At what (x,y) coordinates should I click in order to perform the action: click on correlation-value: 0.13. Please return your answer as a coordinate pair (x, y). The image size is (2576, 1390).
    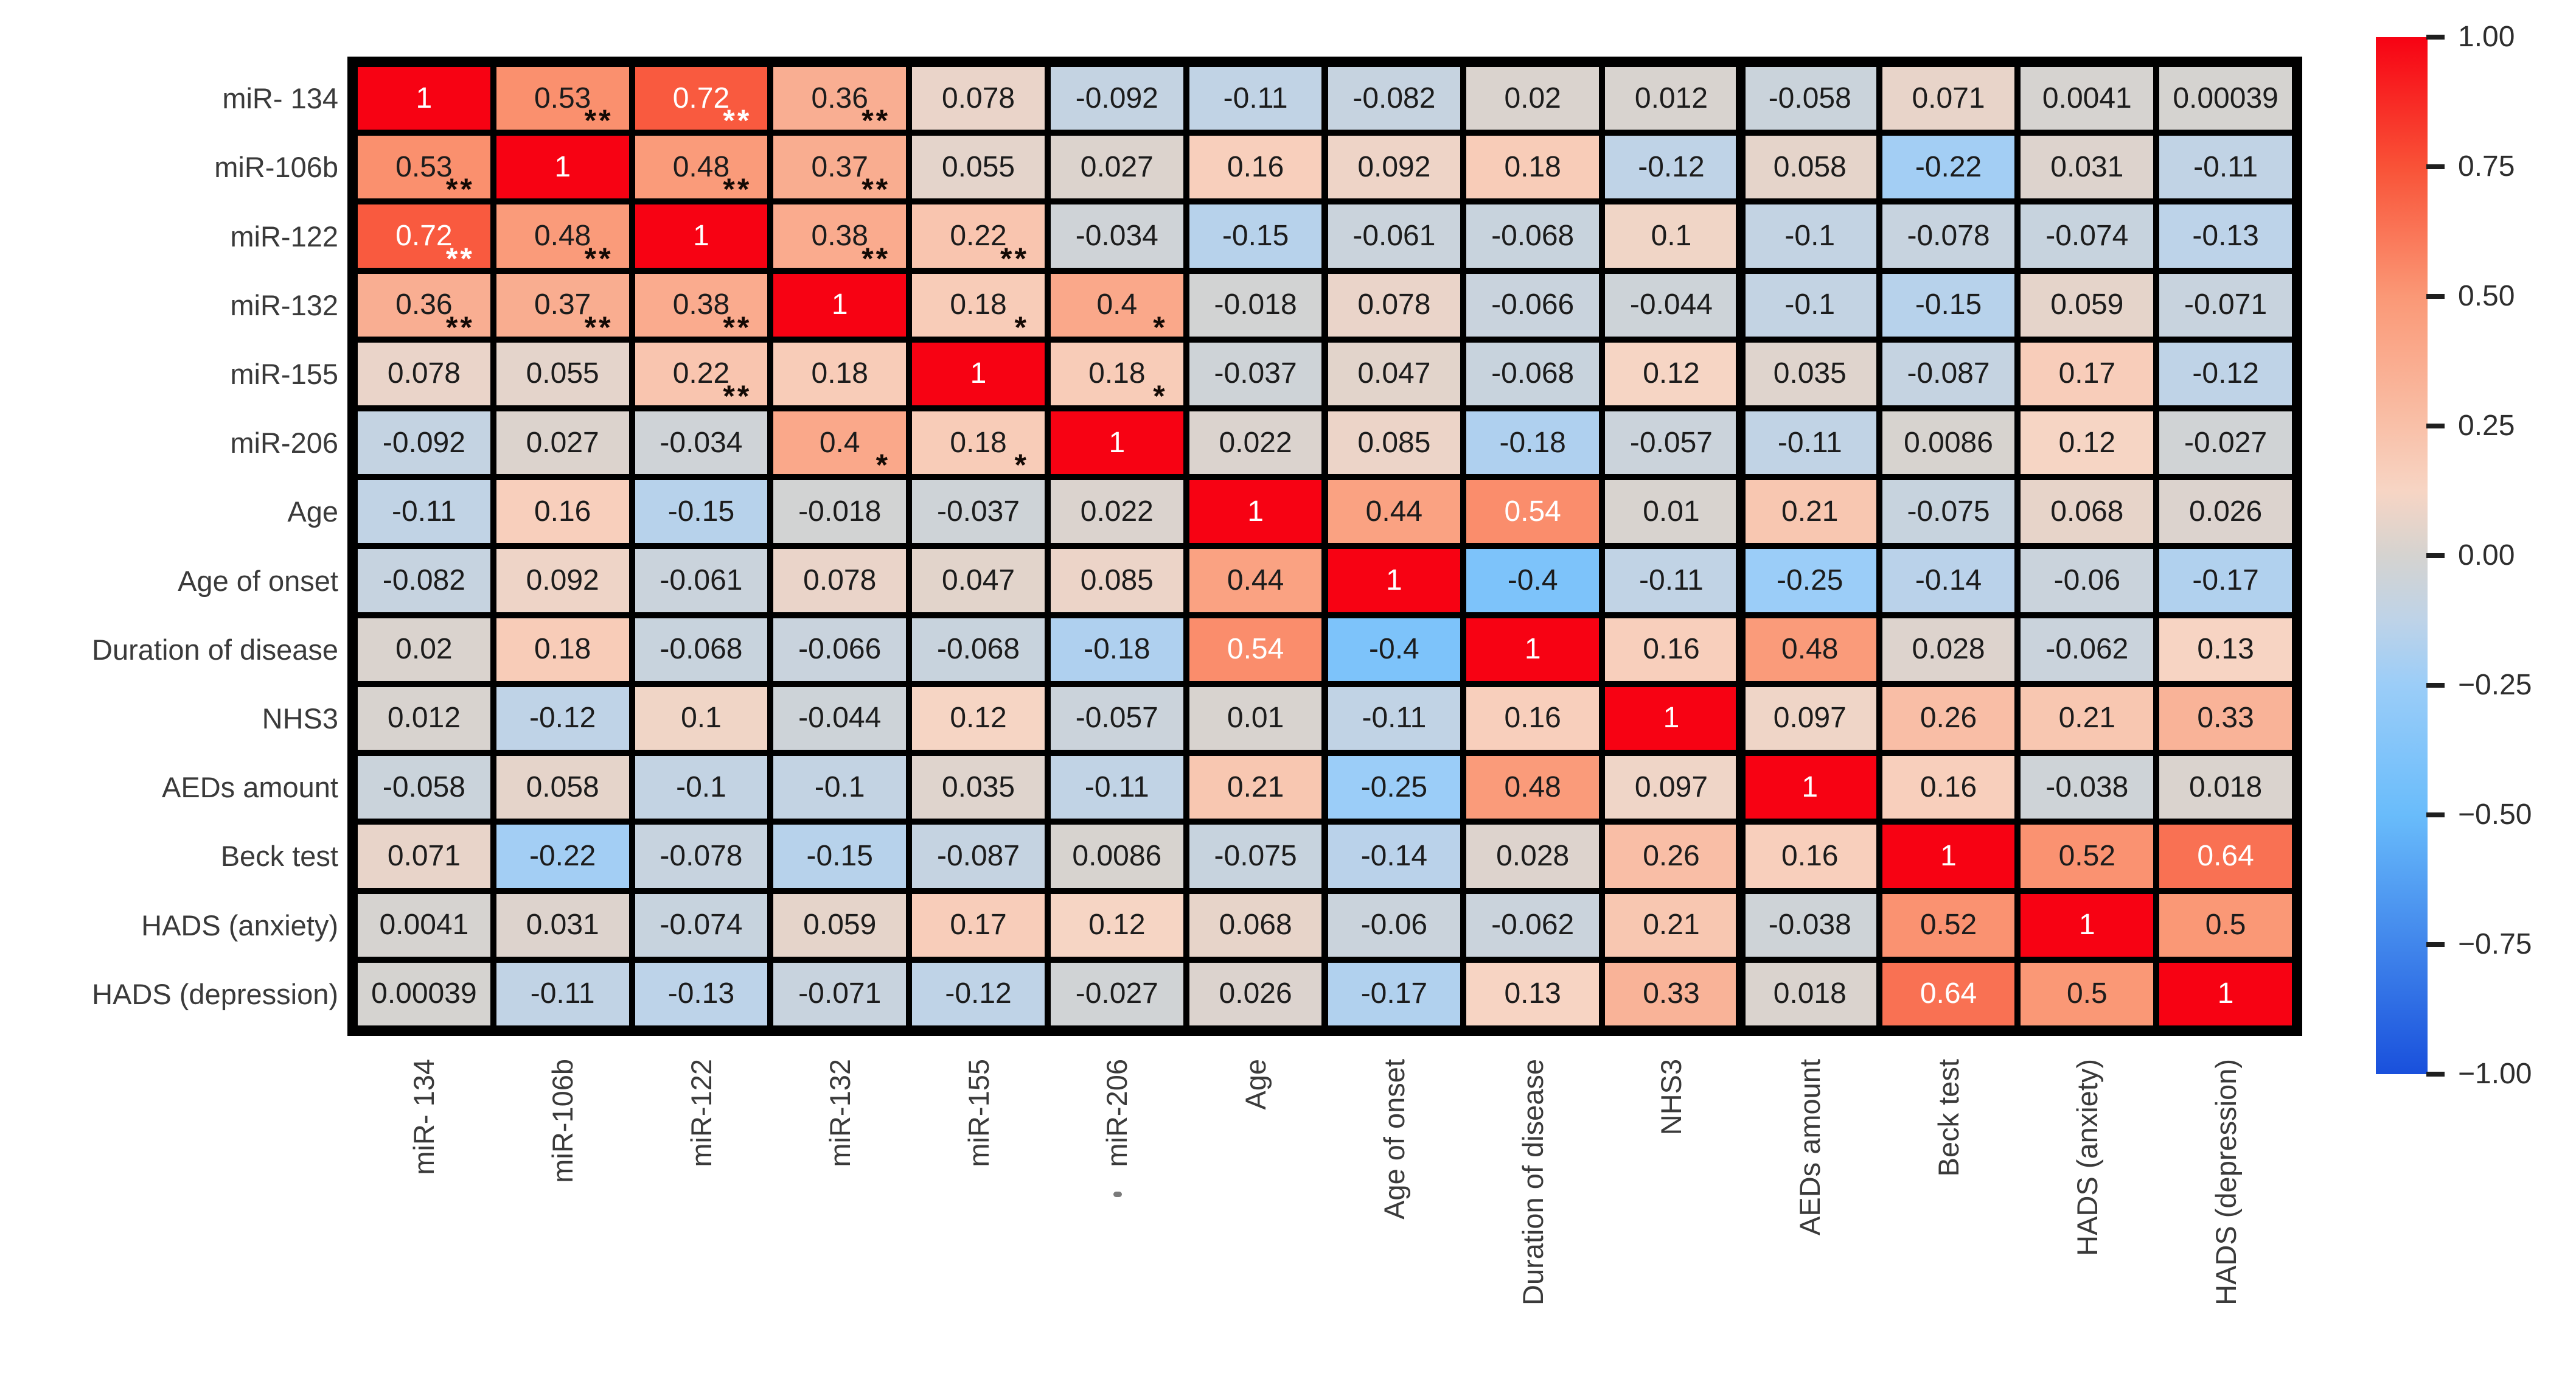
    Looking at the image, I should click on (2225, 649).